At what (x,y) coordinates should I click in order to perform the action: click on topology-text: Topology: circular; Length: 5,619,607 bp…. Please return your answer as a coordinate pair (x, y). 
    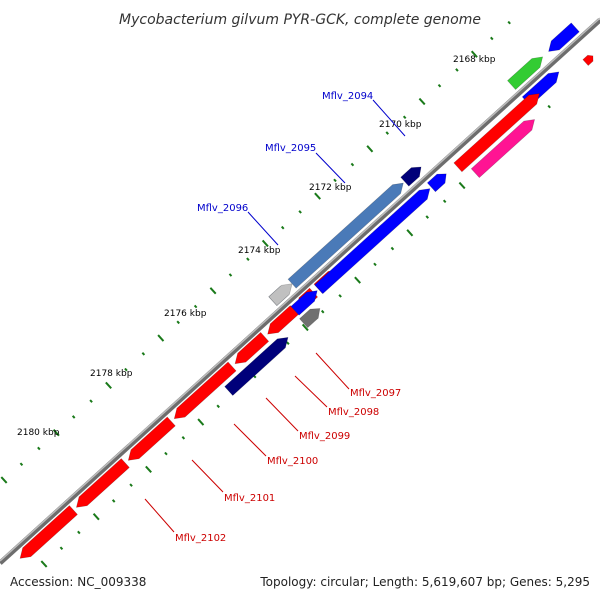
    Looking at the image, I should click on (424, 582).